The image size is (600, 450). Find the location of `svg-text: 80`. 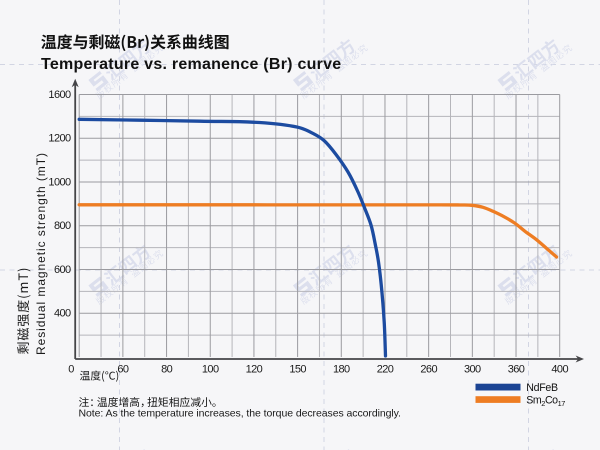

svg-text: 80 is located at coordinates (167, 370).